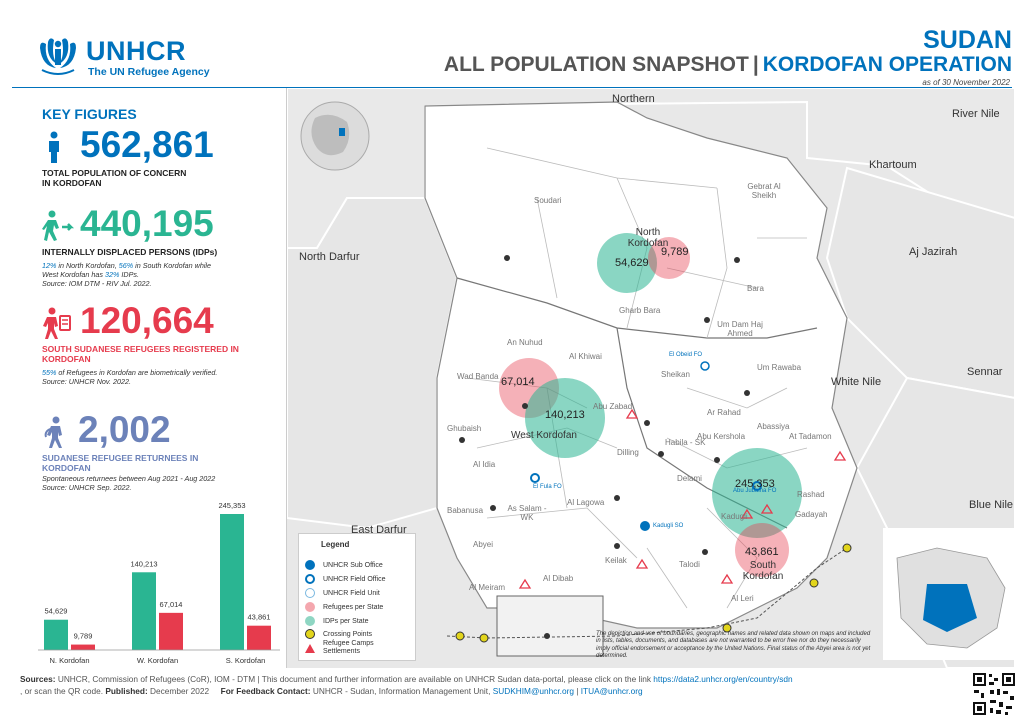  Describe the element at coordinates (38, 679) in the screenshot. I see `sources-label: Sources:` at that location.